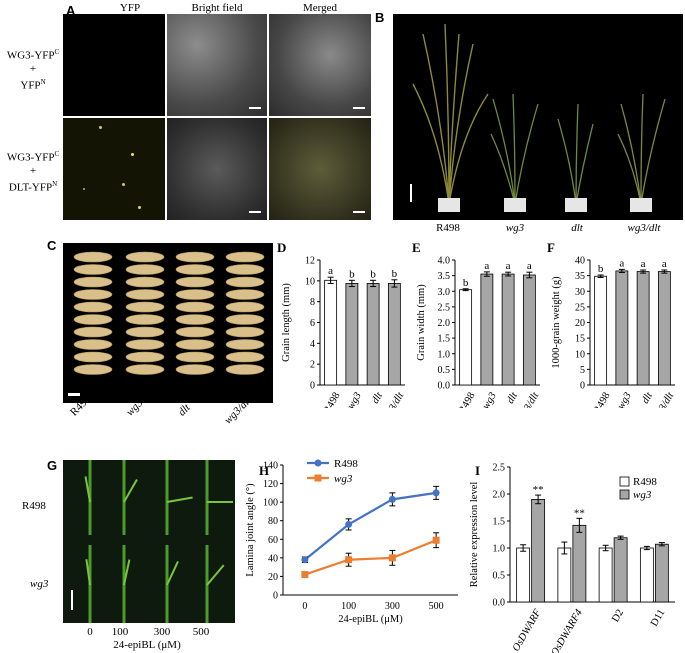 The width and height of the screenshot is (685, 653). I want to click on y-tick-label: 0.0, so click(444, 386).